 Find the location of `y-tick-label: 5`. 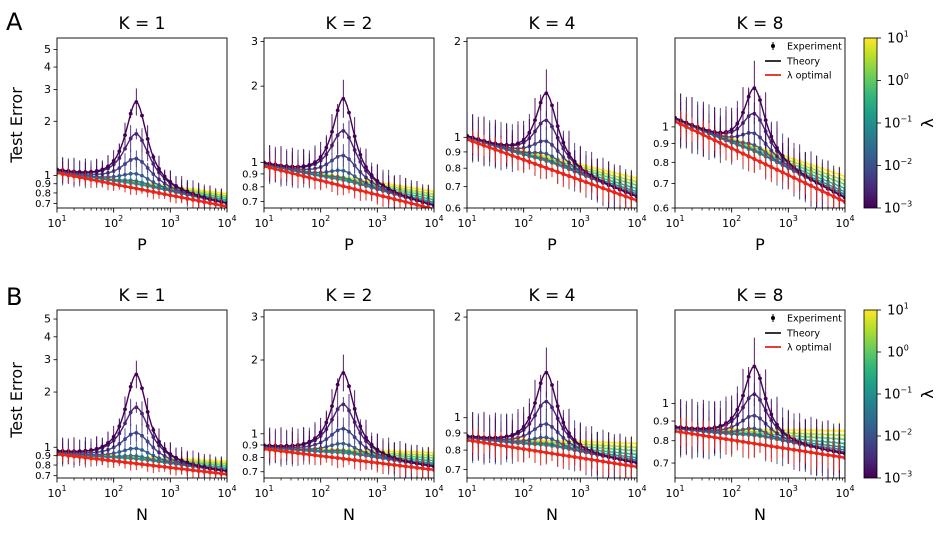

y-tick-label: 5 is located at coordinates (47, 49).